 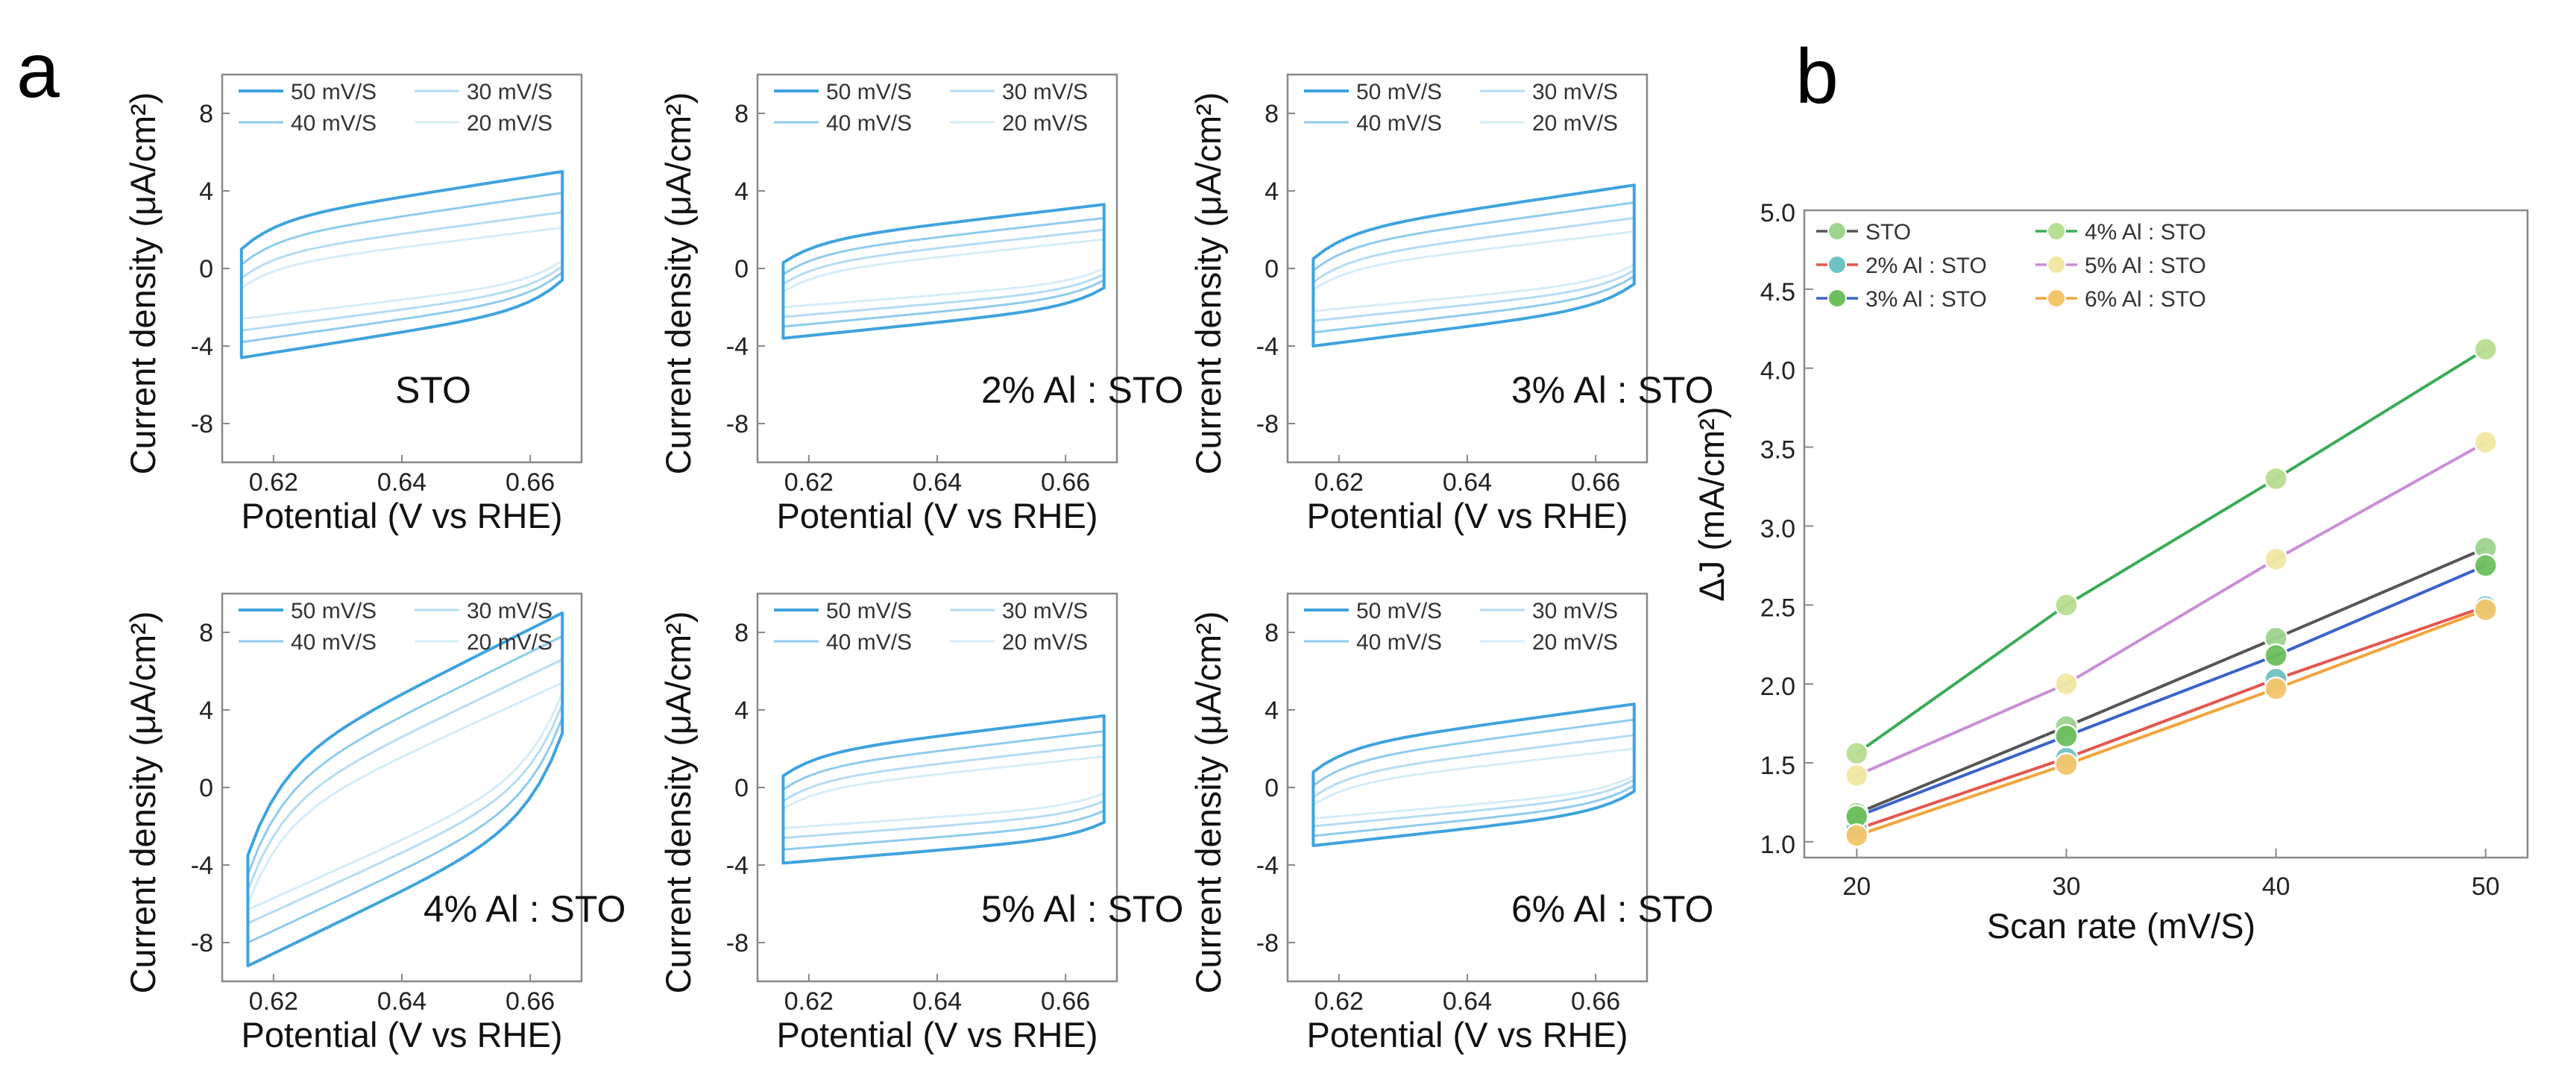 I want to click on legend-label: 5% Al : STO, so click(x=2145, y=266).